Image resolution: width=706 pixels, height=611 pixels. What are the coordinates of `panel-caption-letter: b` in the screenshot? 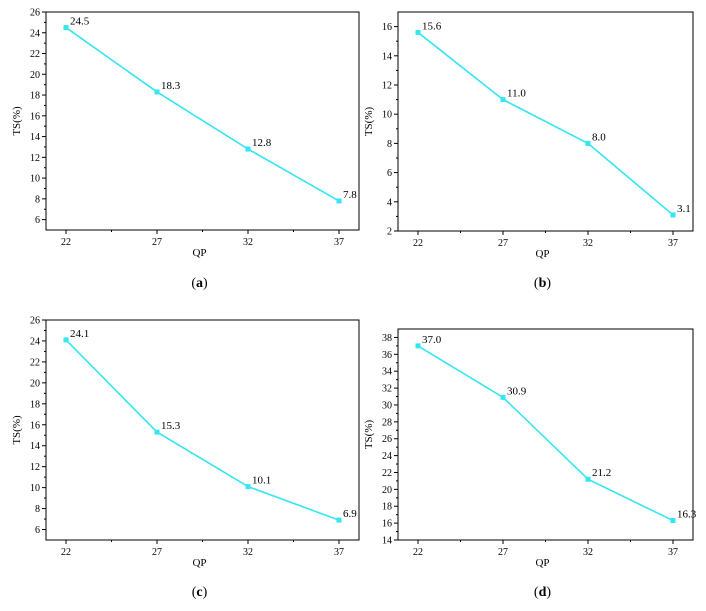 It's located at (543, 283).